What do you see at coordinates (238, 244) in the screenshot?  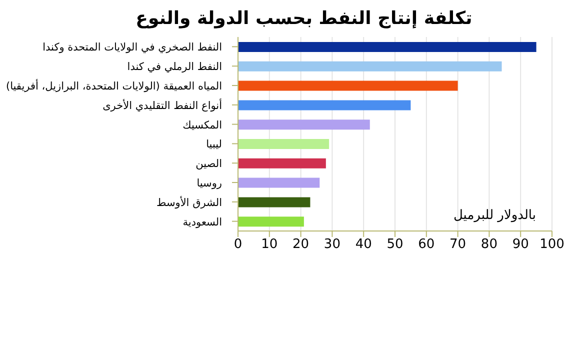 I see `x-tick-label: 0` at bounding box center [238, 244].